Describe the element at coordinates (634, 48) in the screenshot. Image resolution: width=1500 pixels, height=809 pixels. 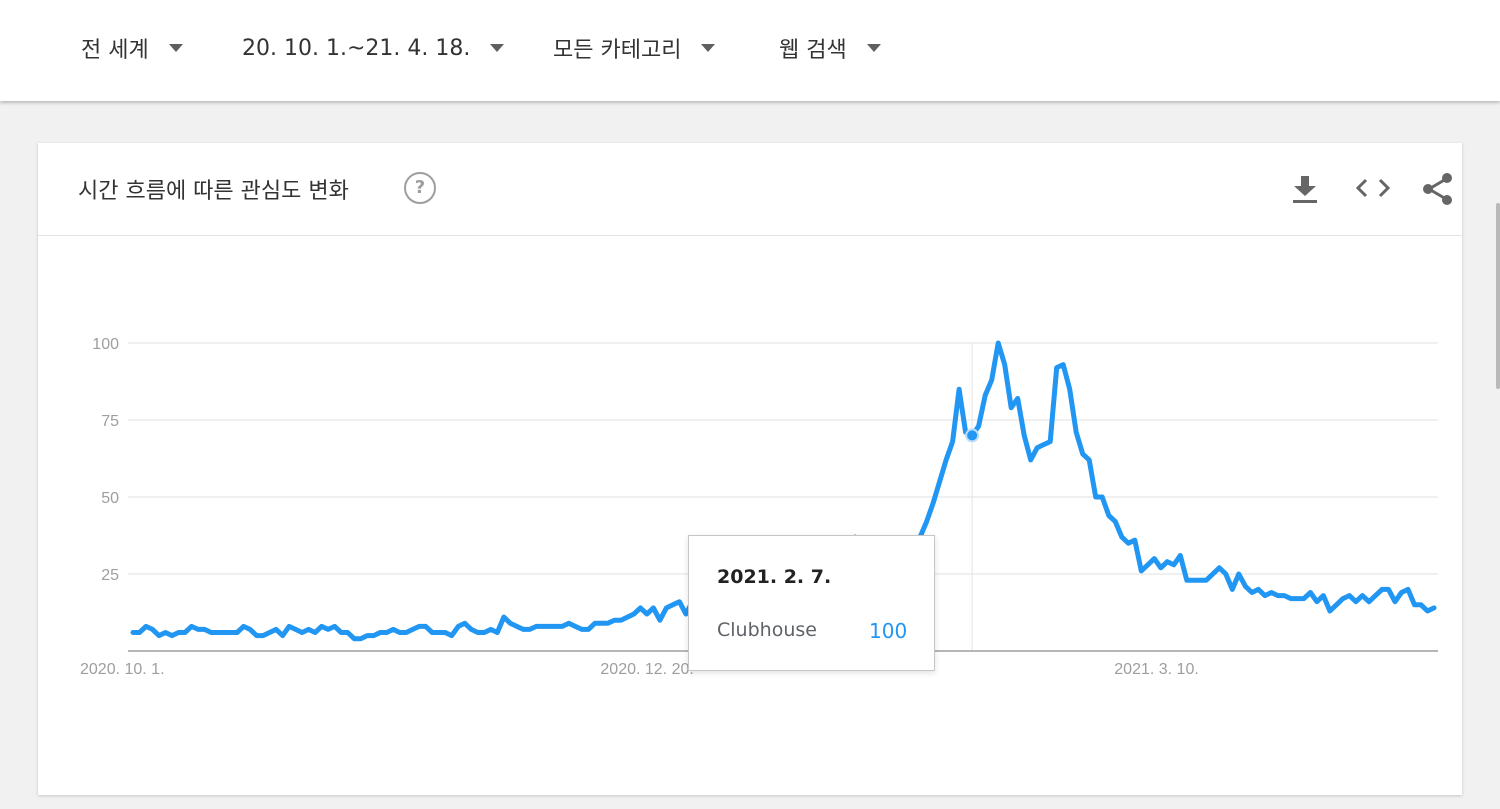
I see `category-filter: 모든 카테고리` at that location.